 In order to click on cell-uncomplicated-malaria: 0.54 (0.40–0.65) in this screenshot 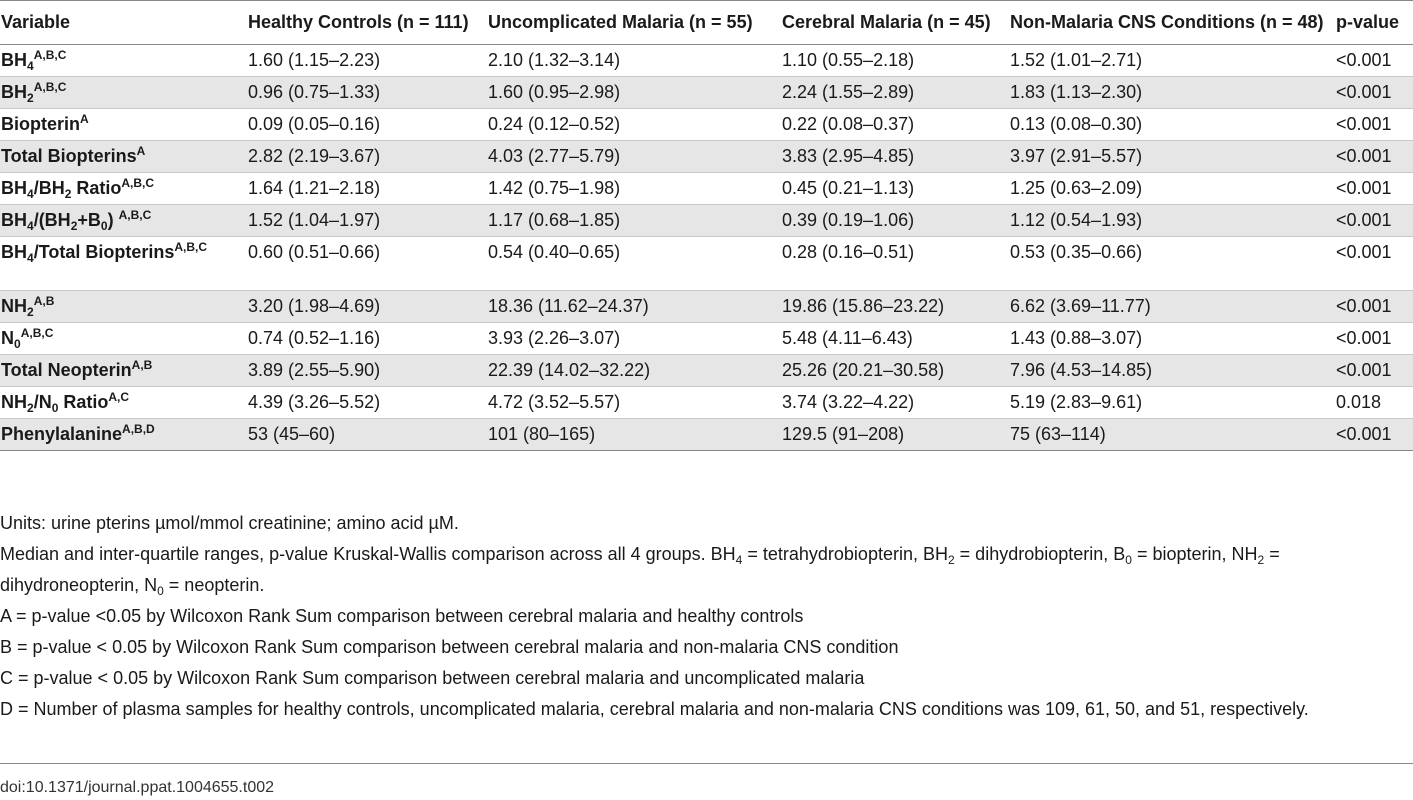, I will do `click(633, 263)`.